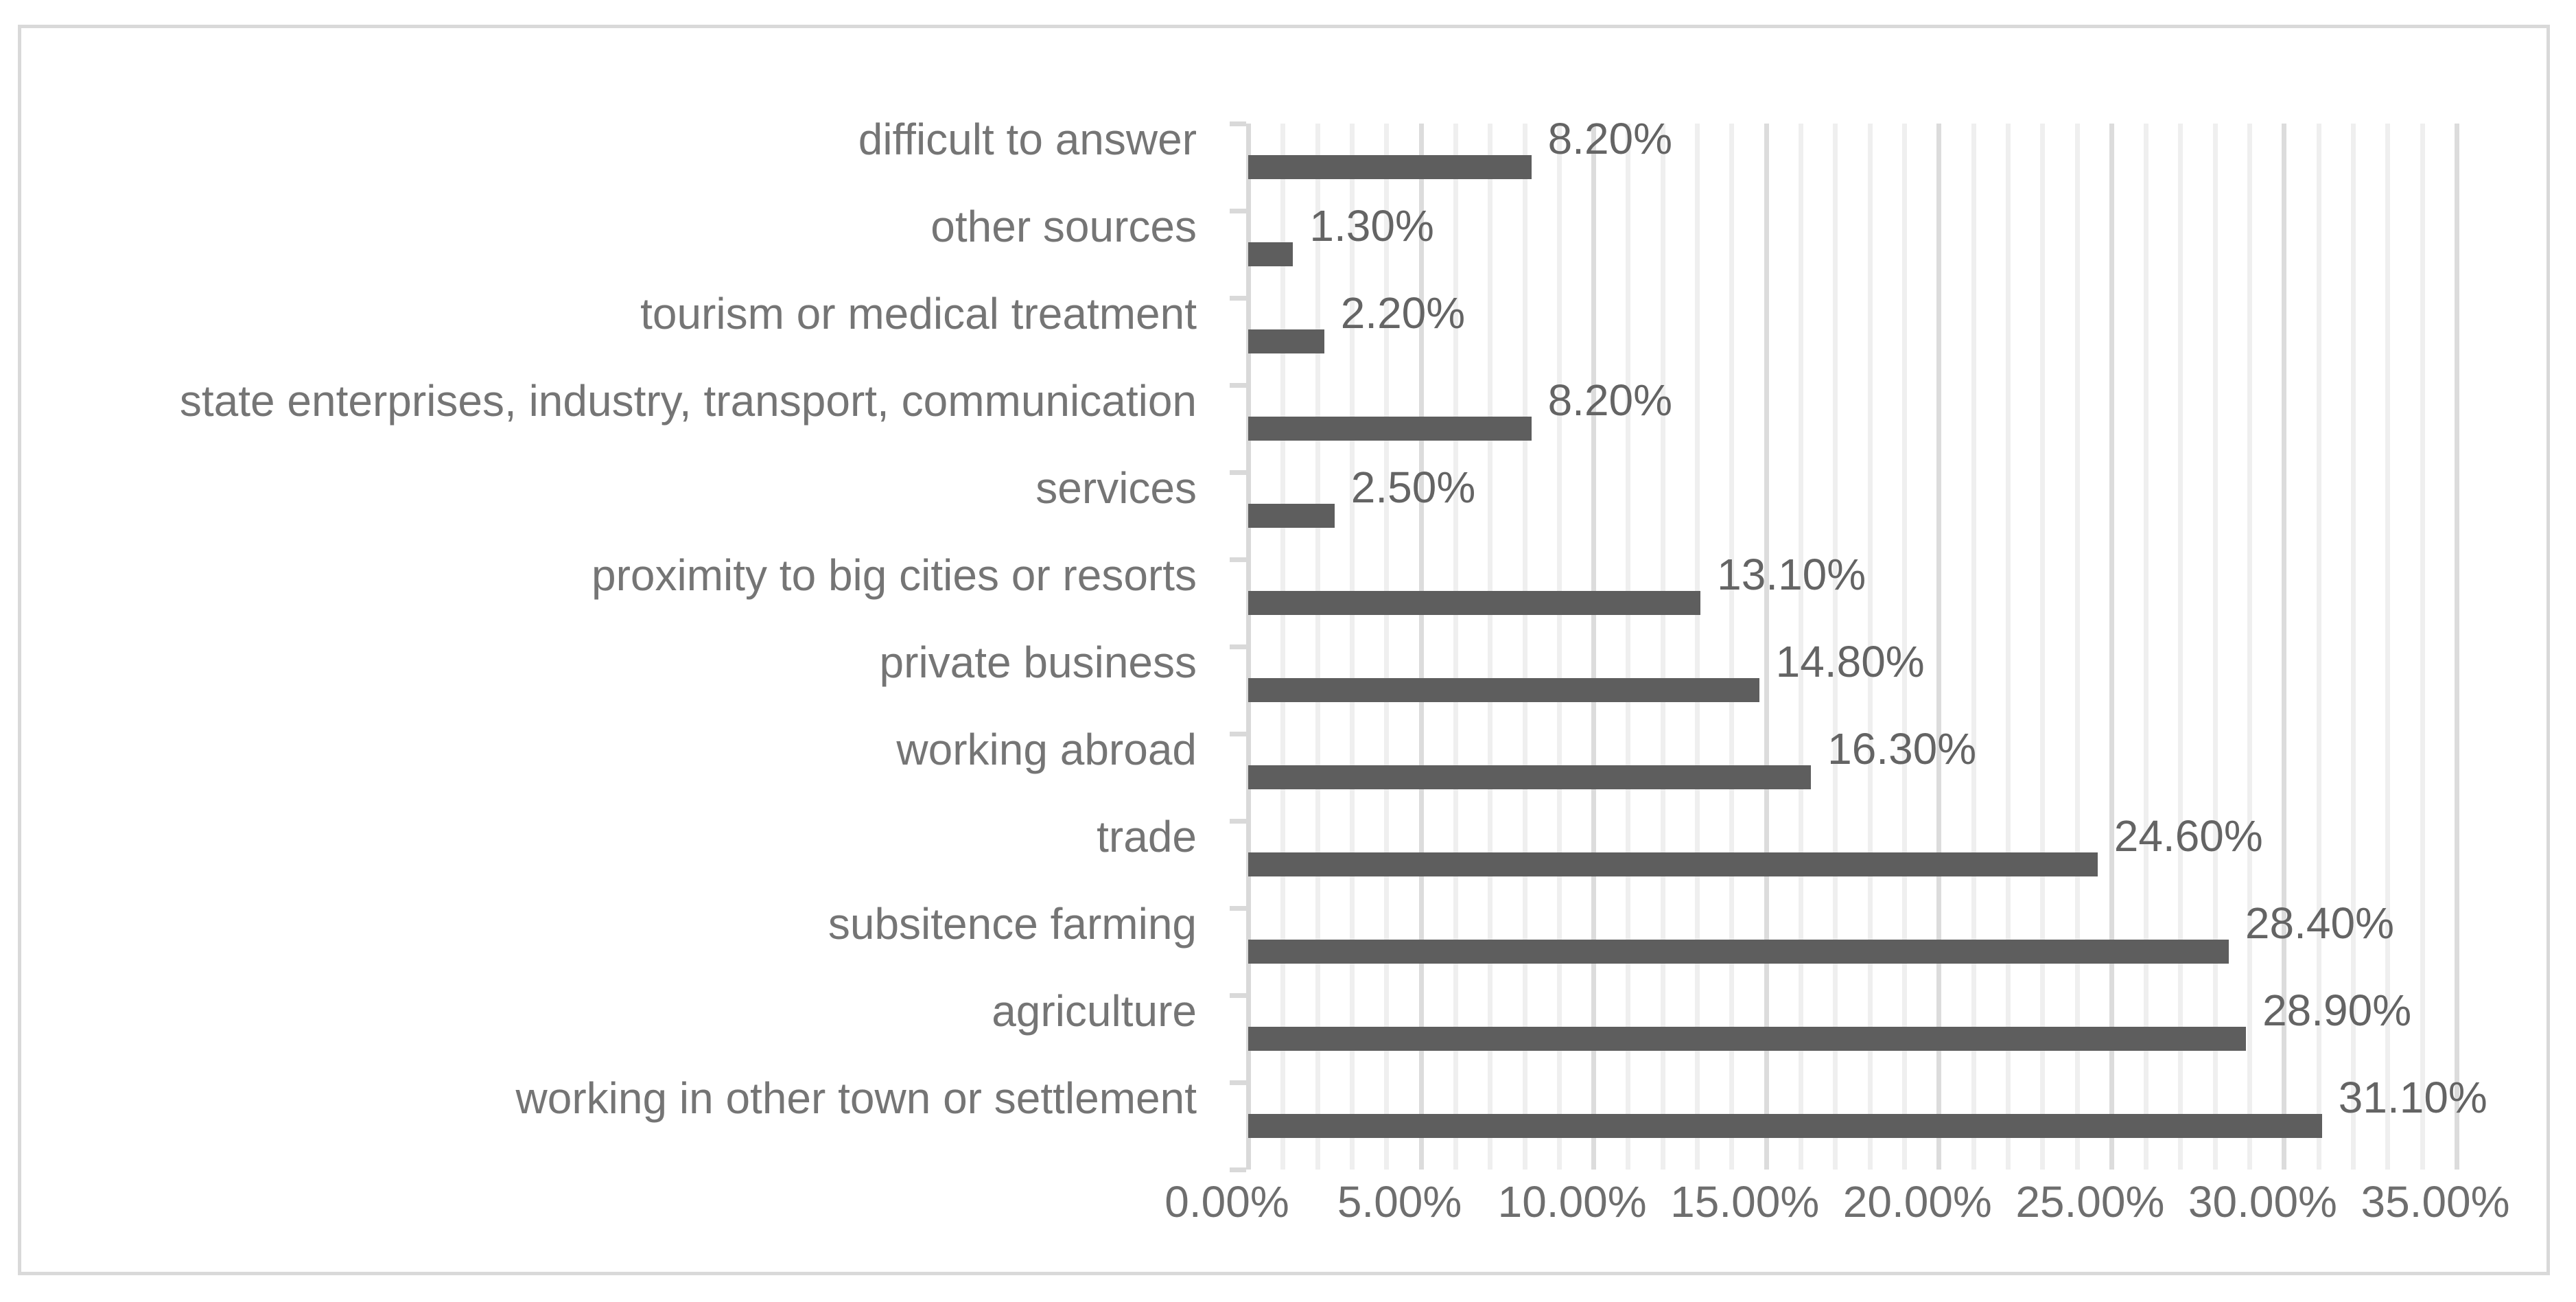  I want to click on value-axis-tick-label: 30.00%, so click(2262, 1202).